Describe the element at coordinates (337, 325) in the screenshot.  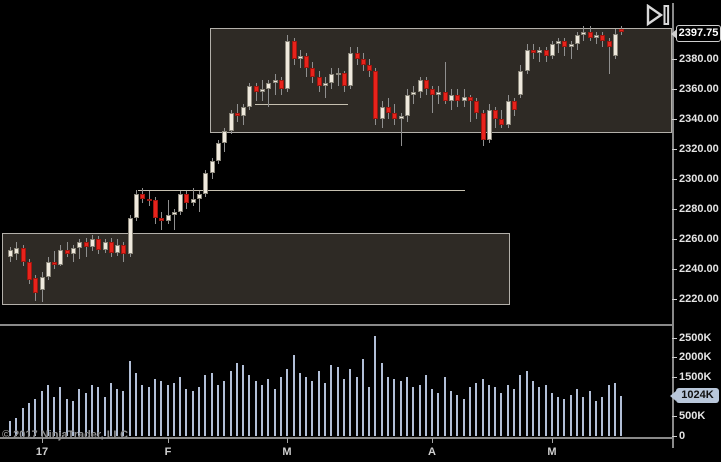
I see `pane-divider` at that location.